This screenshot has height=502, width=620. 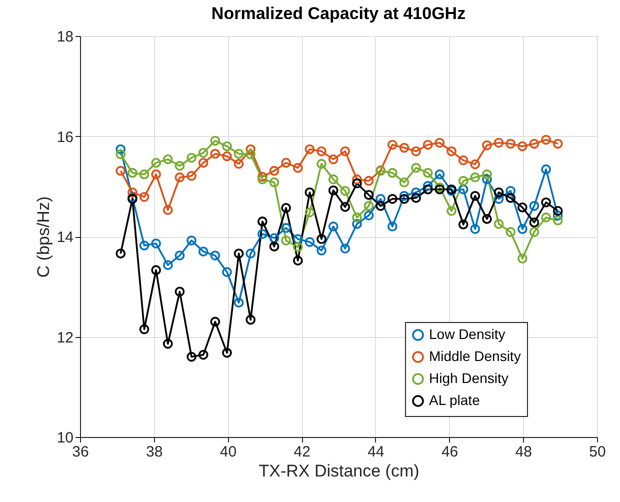 What do you see at coordinates (468, 378) in the screenshot?
I see `legend-label: High Density` at bounding box center [468, 378].